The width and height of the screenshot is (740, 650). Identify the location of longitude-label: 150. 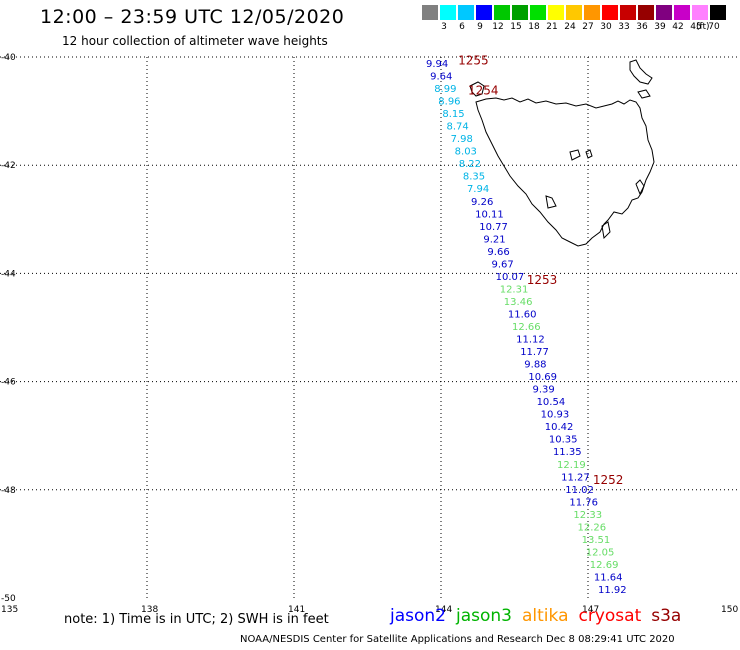
(729, 610).